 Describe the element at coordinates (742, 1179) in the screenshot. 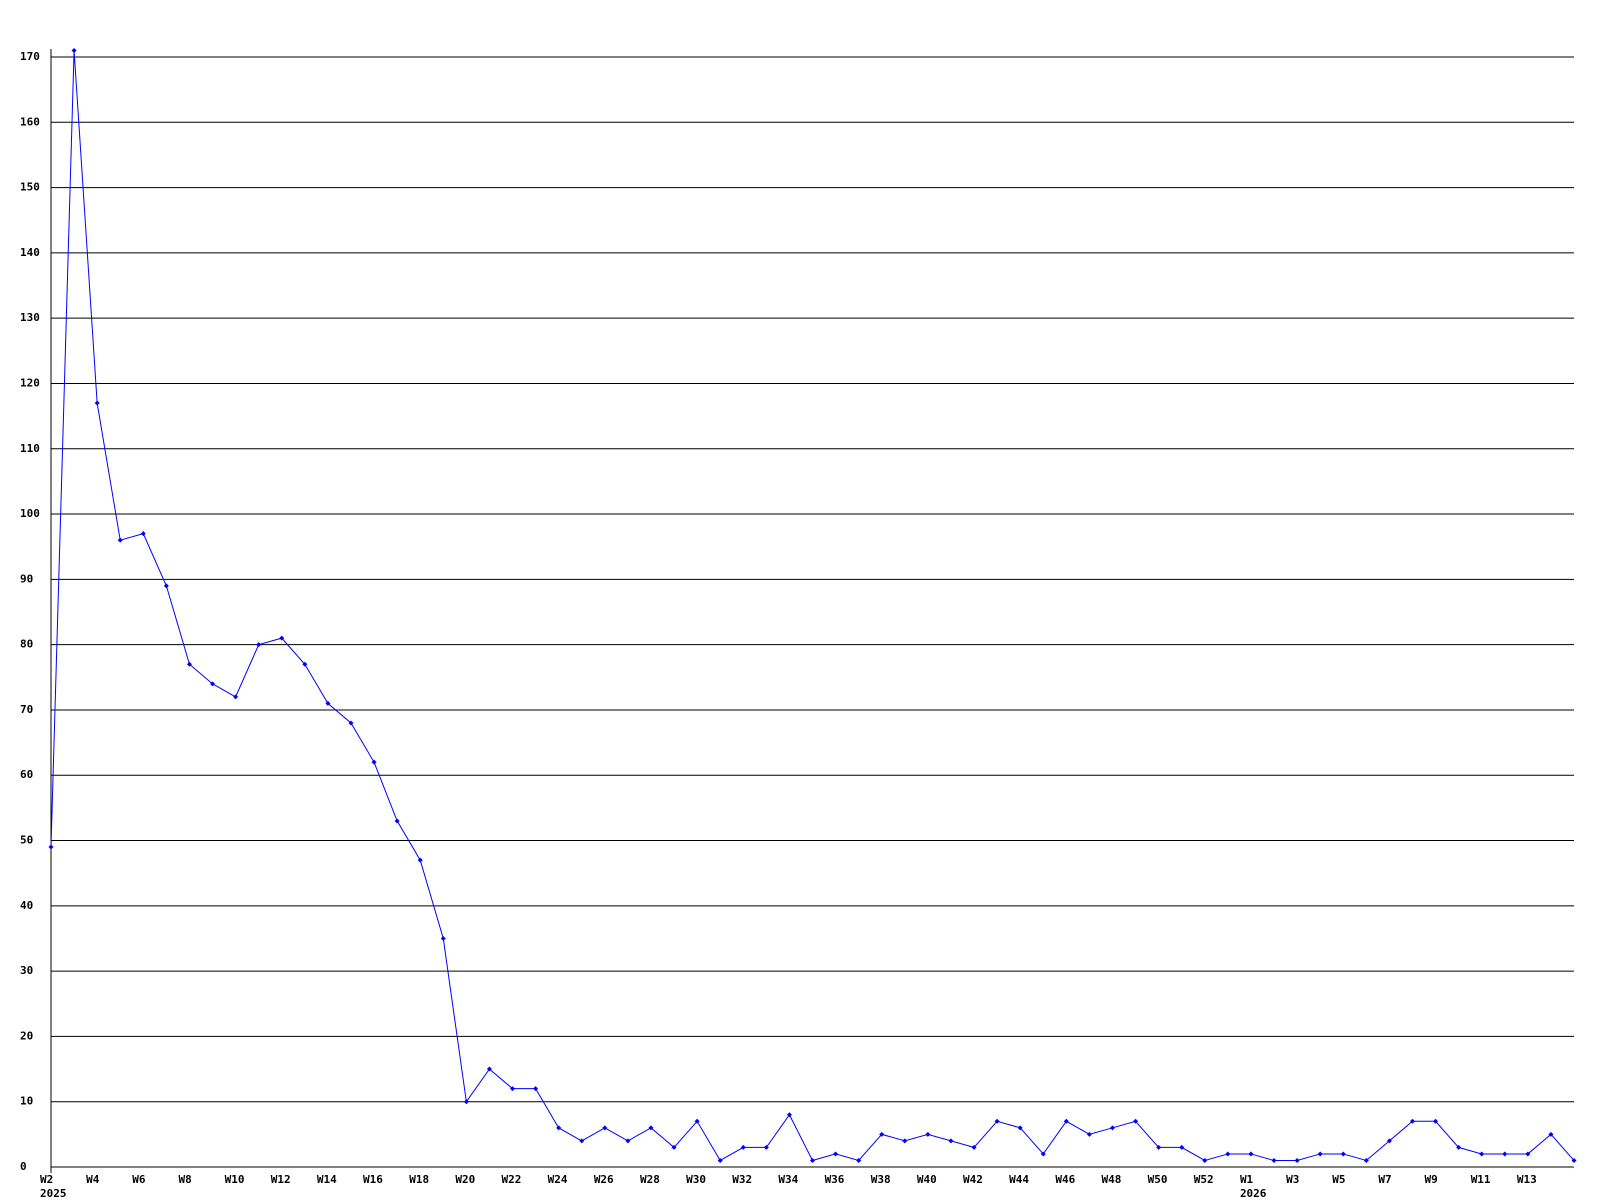

I see `x-tick-label: W32` at that location.